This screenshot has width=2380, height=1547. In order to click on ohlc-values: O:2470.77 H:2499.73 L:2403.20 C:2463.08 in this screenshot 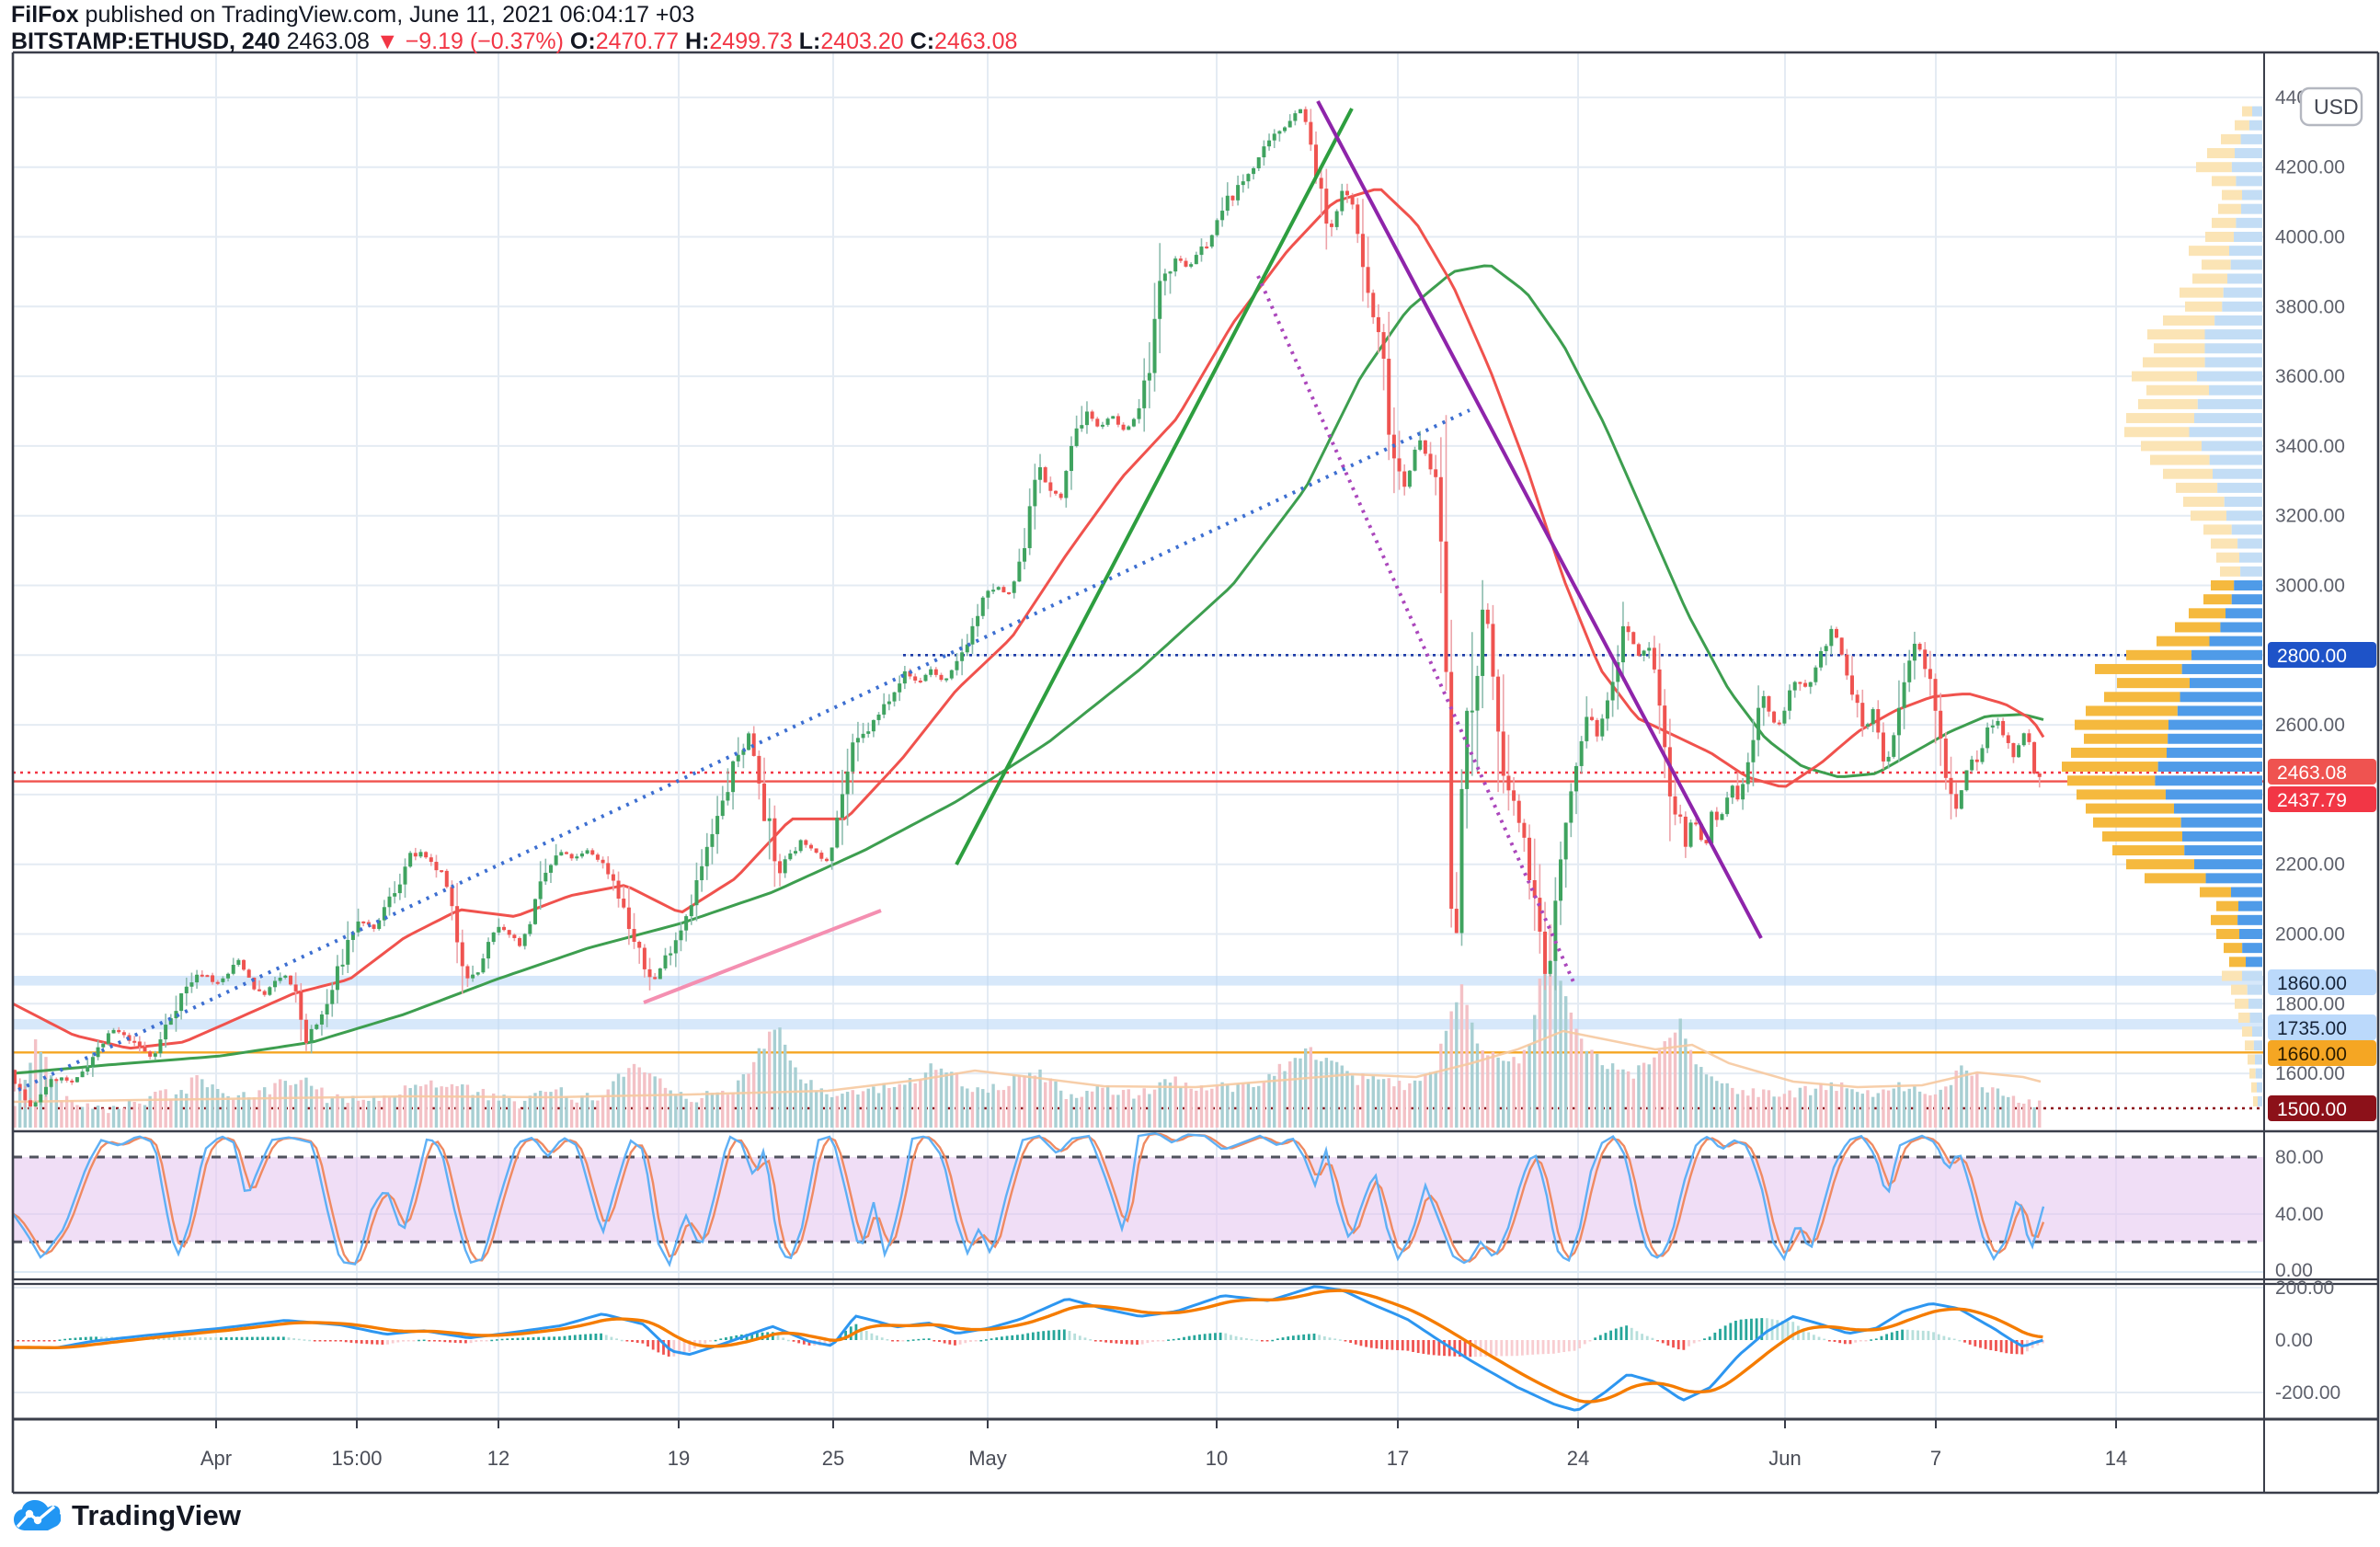, I will do `click(793, 41)`.